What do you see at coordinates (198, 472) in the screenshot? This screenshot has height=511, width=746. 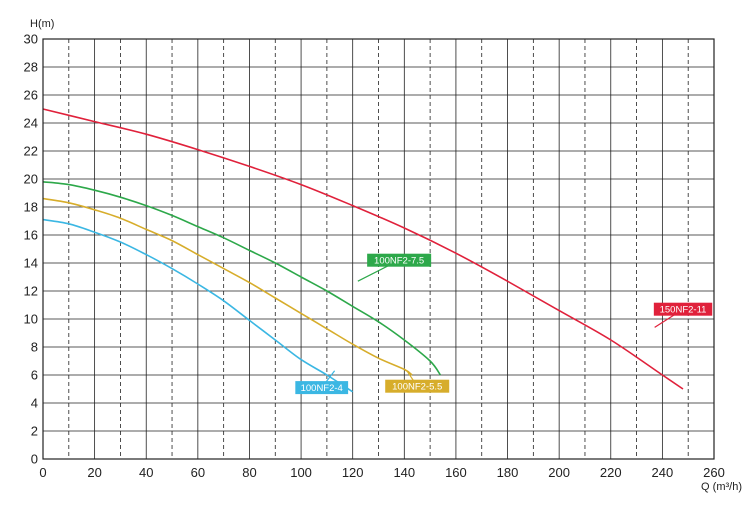 I see `x-tick-label: 60` at bounding box center [198, 472].